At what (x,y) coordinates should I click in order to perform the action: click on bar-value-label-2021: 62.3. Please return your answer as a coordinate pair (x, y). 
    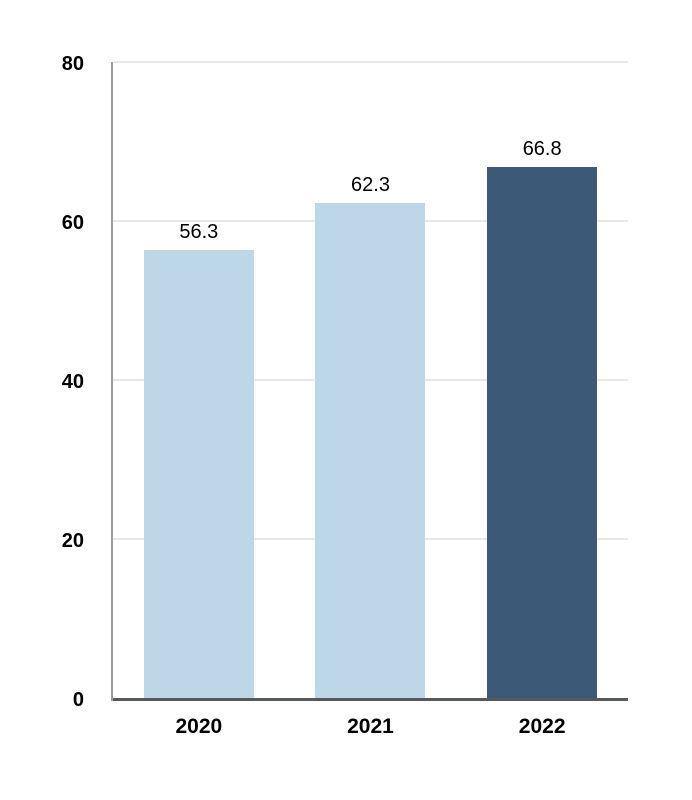
    Looking at the image, I should click on (370, 184).